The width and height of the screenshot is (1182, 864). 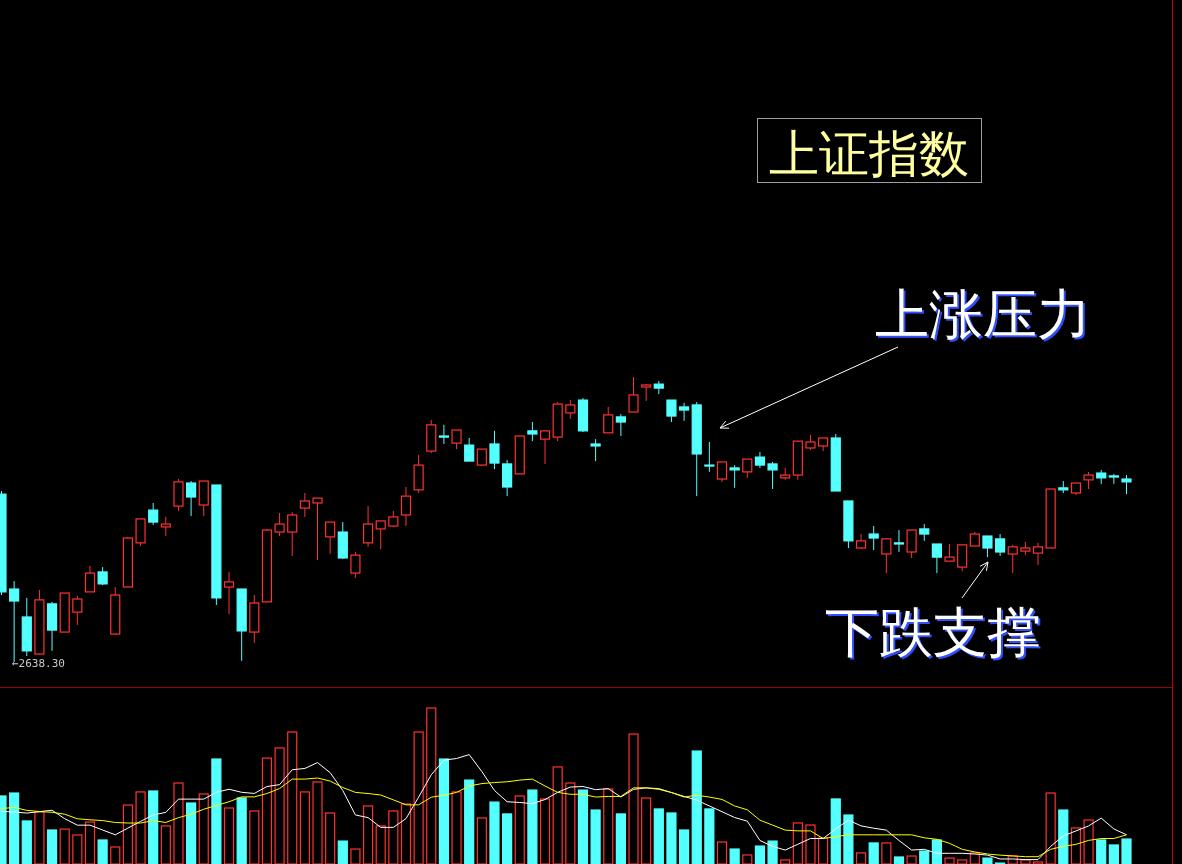 I want to click on title: 上证指数, so click(x=869, y=150).